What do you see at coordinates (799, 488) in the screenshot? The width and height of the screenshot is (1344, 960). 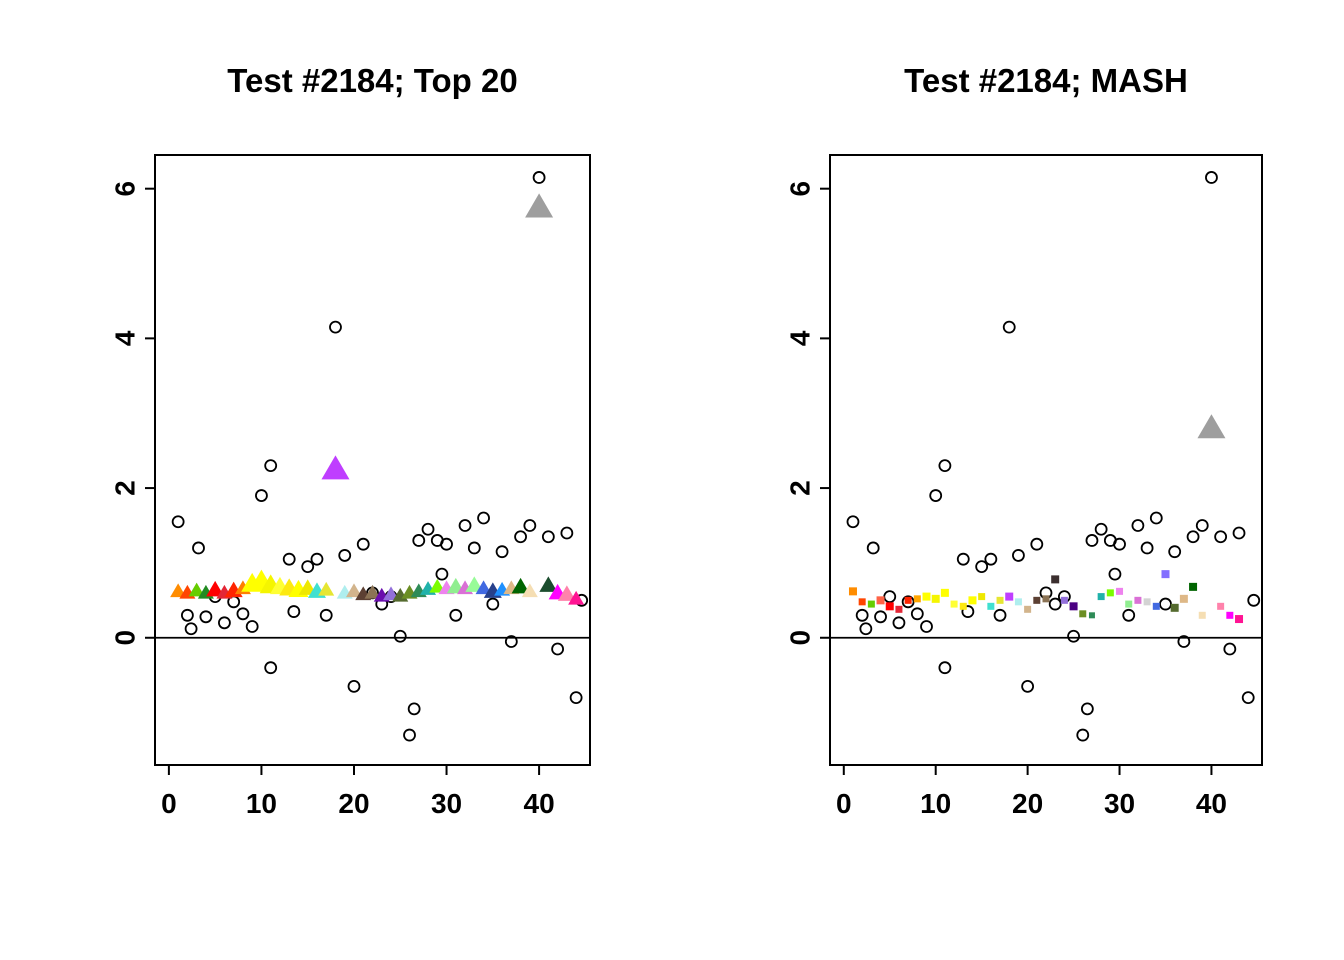 I see `y-axis-tick-label: 2` at bounding box center [799, 488].